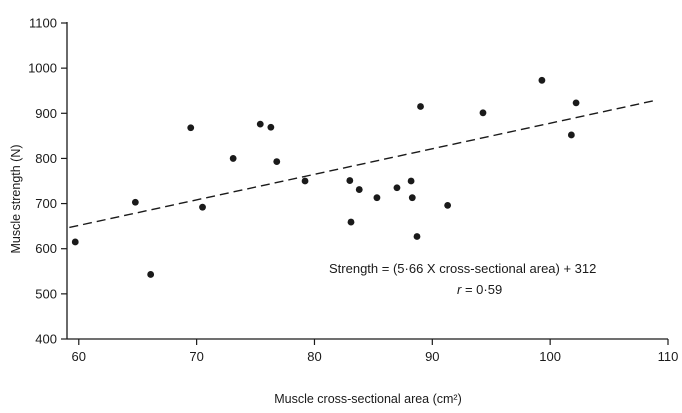 This screenshot has width=682, height=413. I want to click on y-tick-label: 900, so click(46, 113).